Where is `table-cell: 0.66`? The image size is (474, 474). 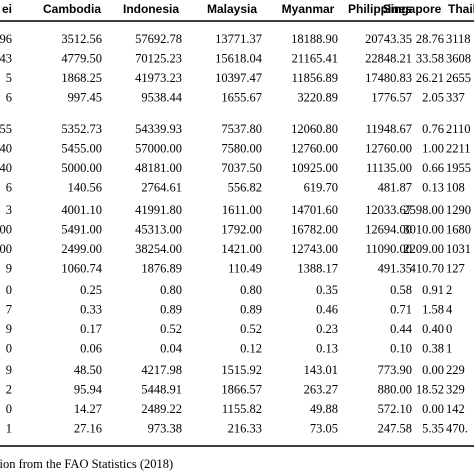
table-cell: 0.66 is located at coordinates (433, 168).